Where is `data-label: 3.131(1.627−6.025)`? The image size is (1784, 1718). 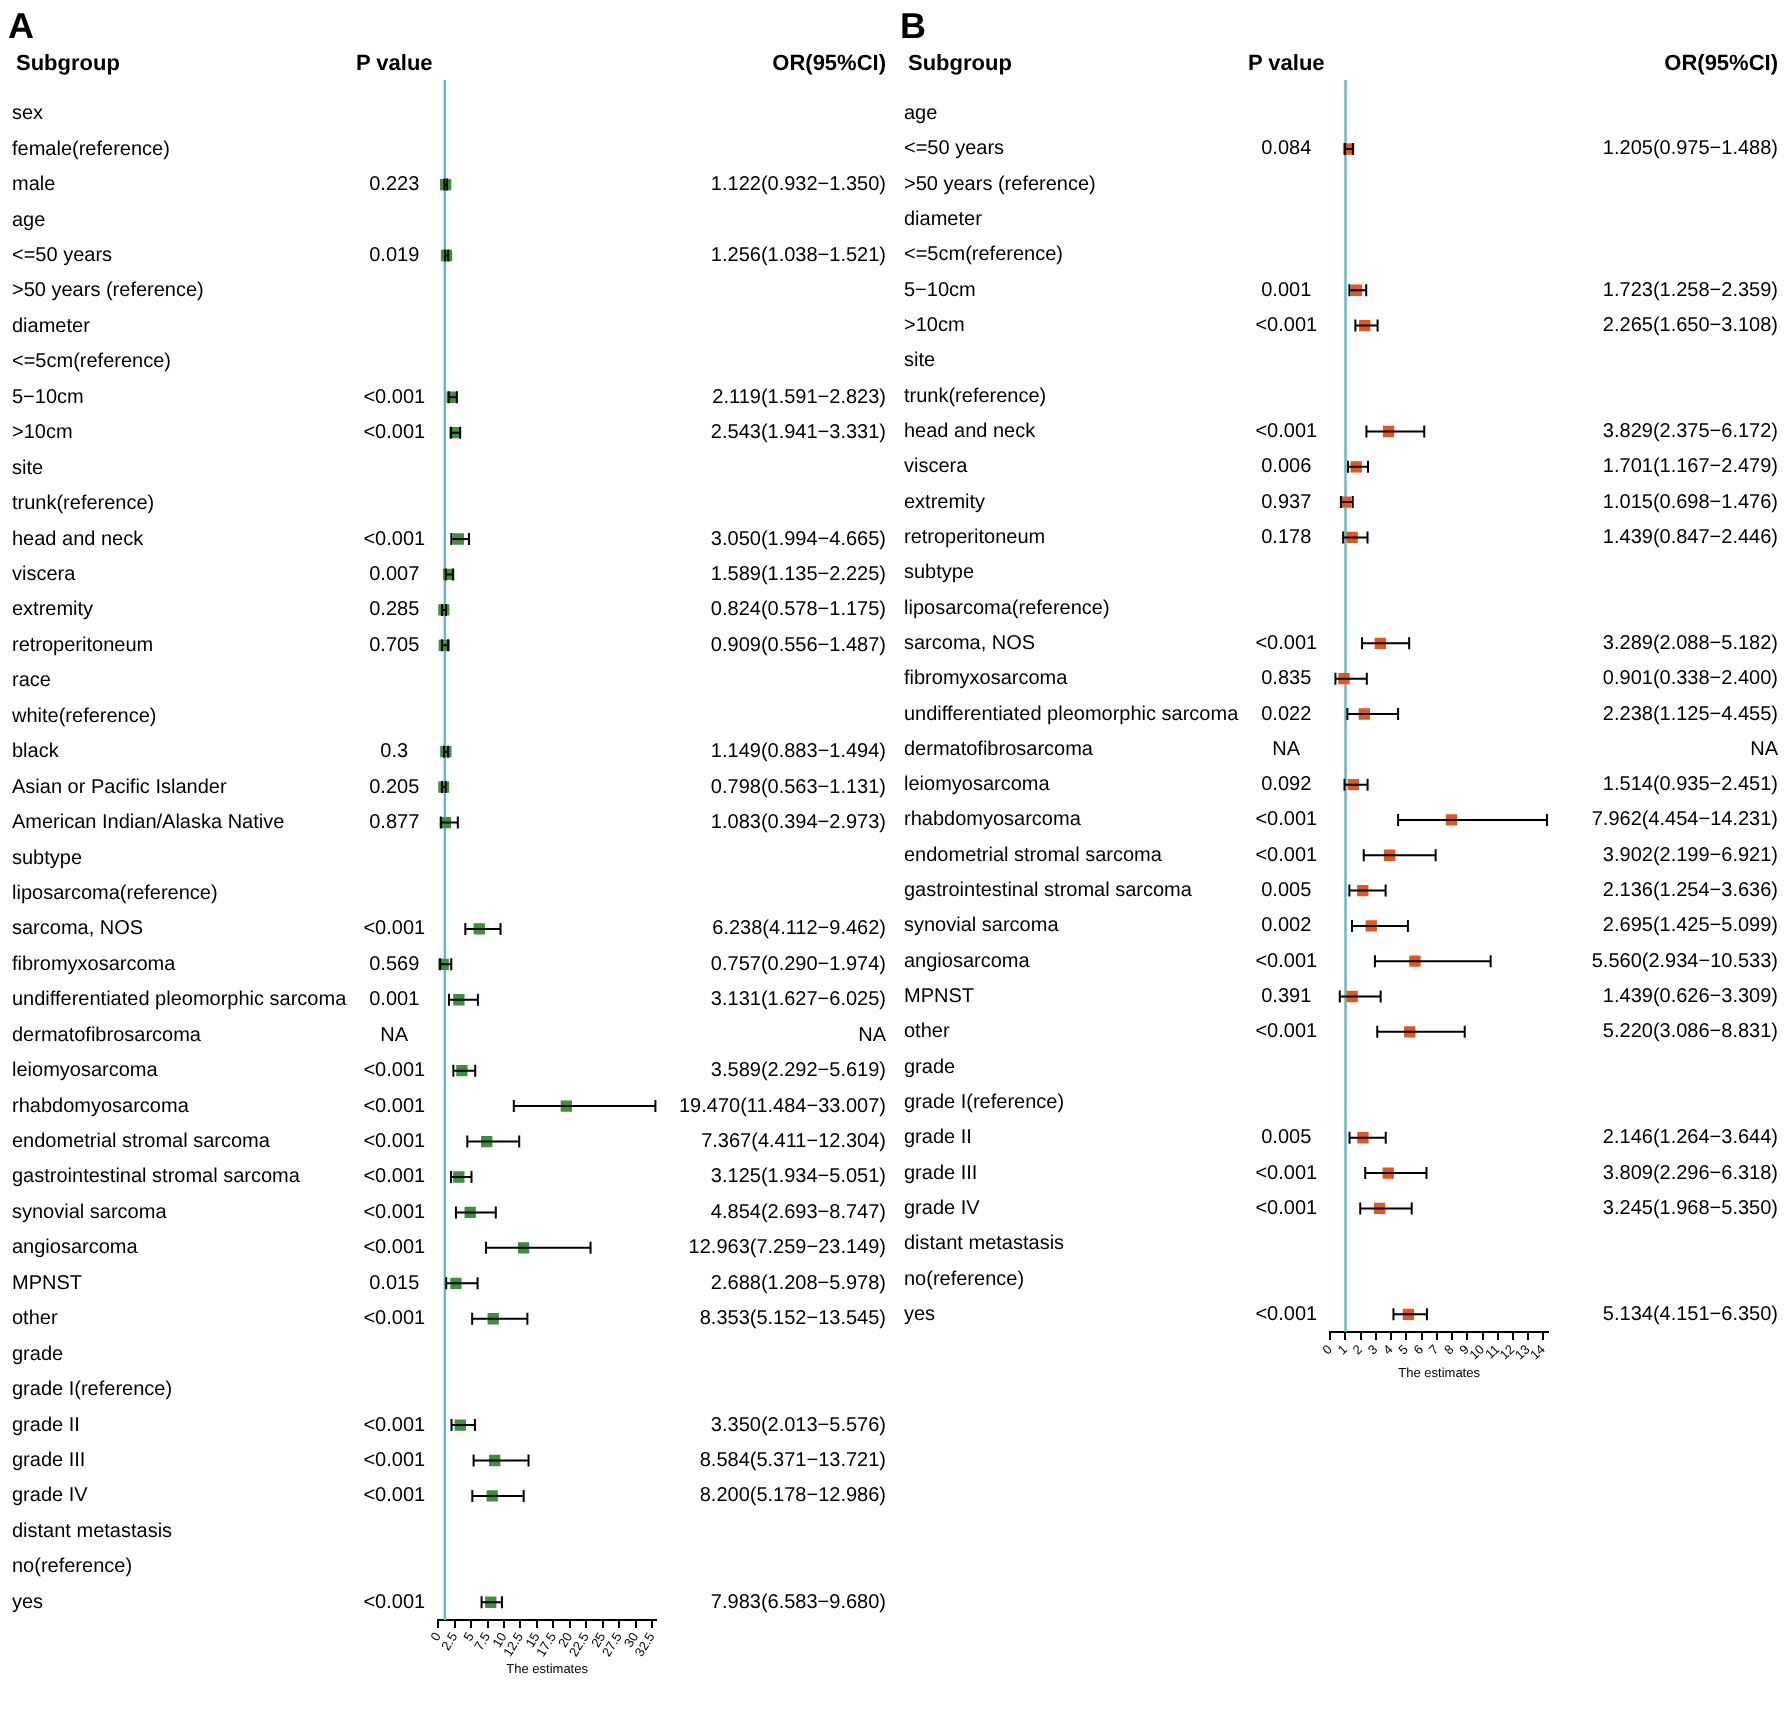 data-label: 3.131(1.627−6.025) is located at coordinates (798, 1000).